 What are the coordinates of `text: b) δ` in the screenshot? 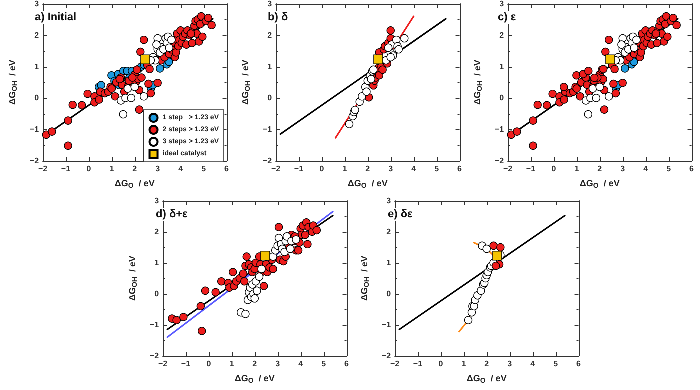 It's located at (278, 18).